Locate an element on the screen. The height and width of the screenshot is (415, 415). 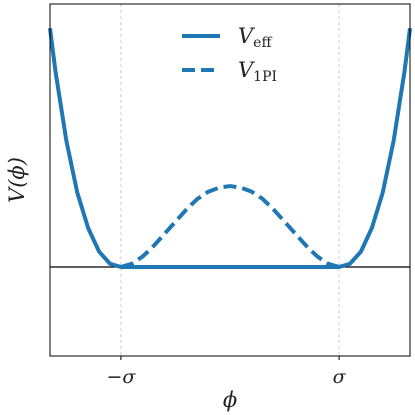
legend: Veff V1PI is located at coordinates (229, 54).